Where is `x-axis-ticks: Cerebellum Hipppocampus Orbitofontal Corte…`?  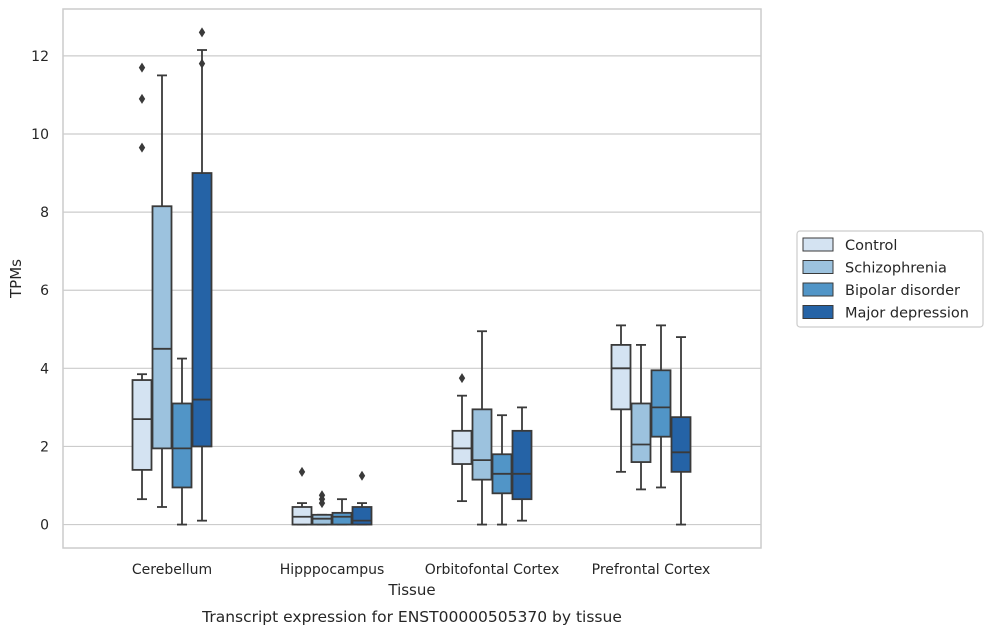
x-axis-ticks: Cerebellum Hipppocampus Orbitofontal Corte… is located at coordinates (421, 570).